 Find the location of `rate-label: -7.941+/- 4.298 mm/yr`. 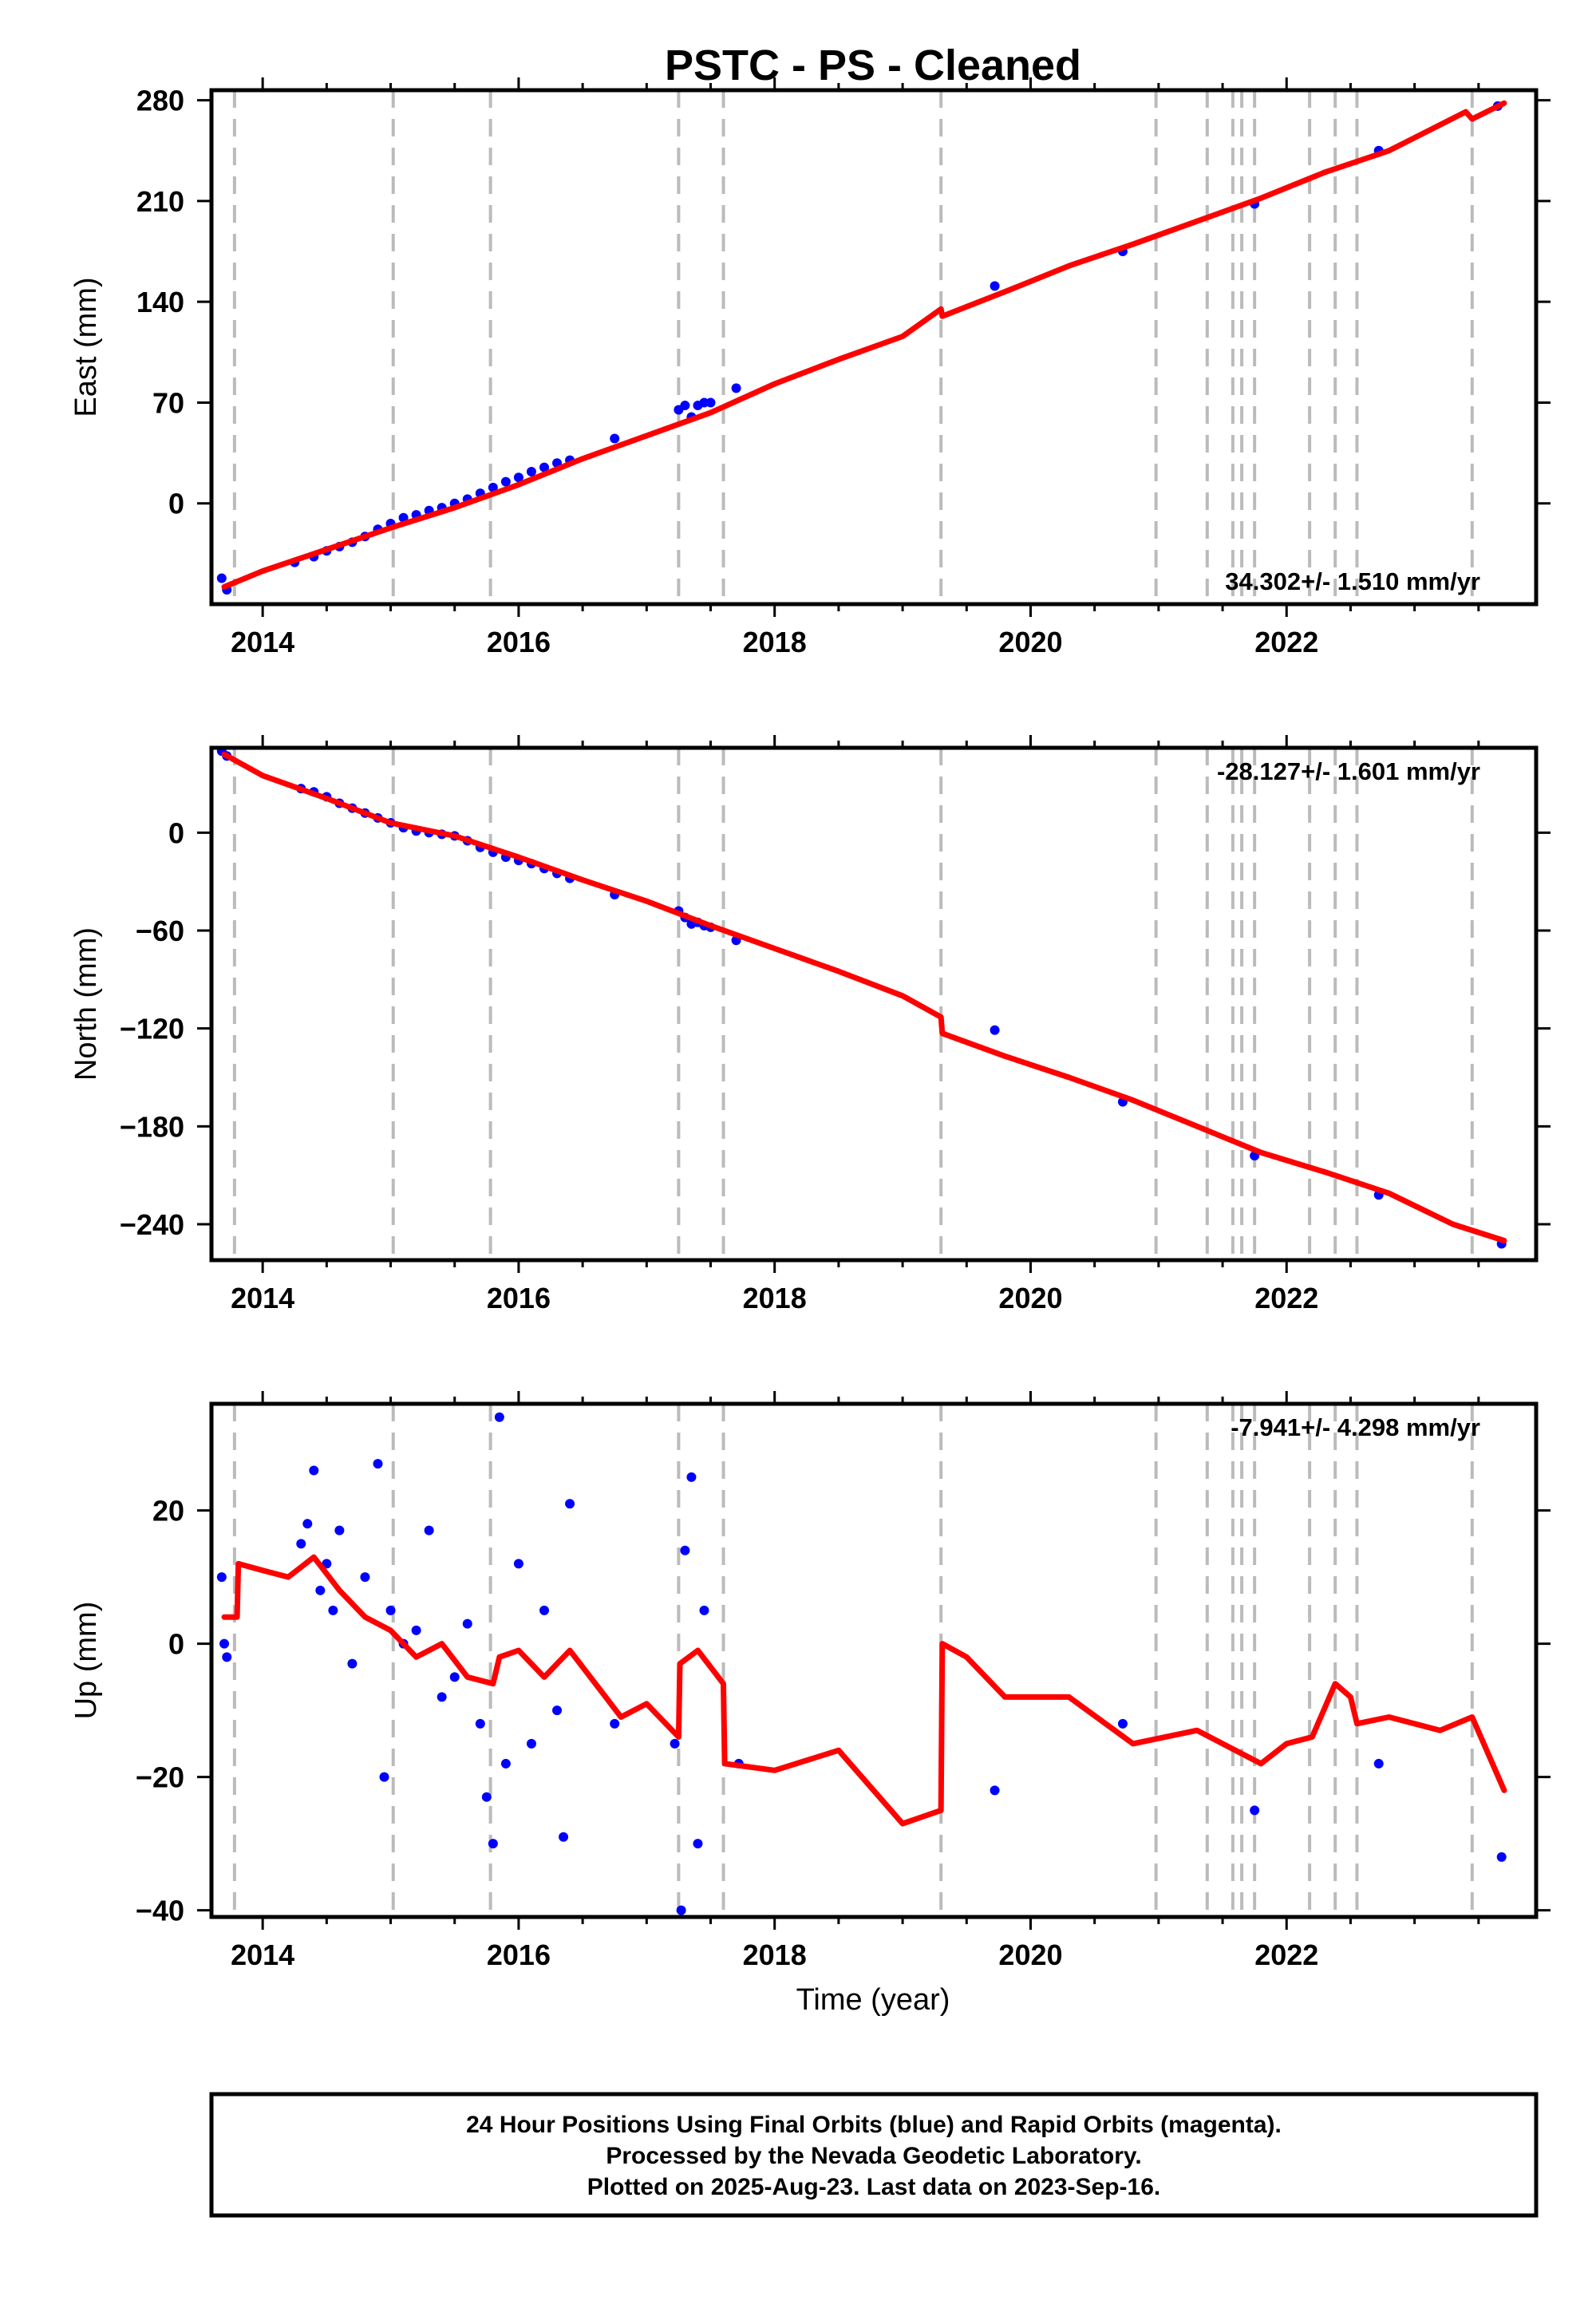

rate-label: -7.941+/- 4.298 mm/yr is located at coordinates (1355, 1427).